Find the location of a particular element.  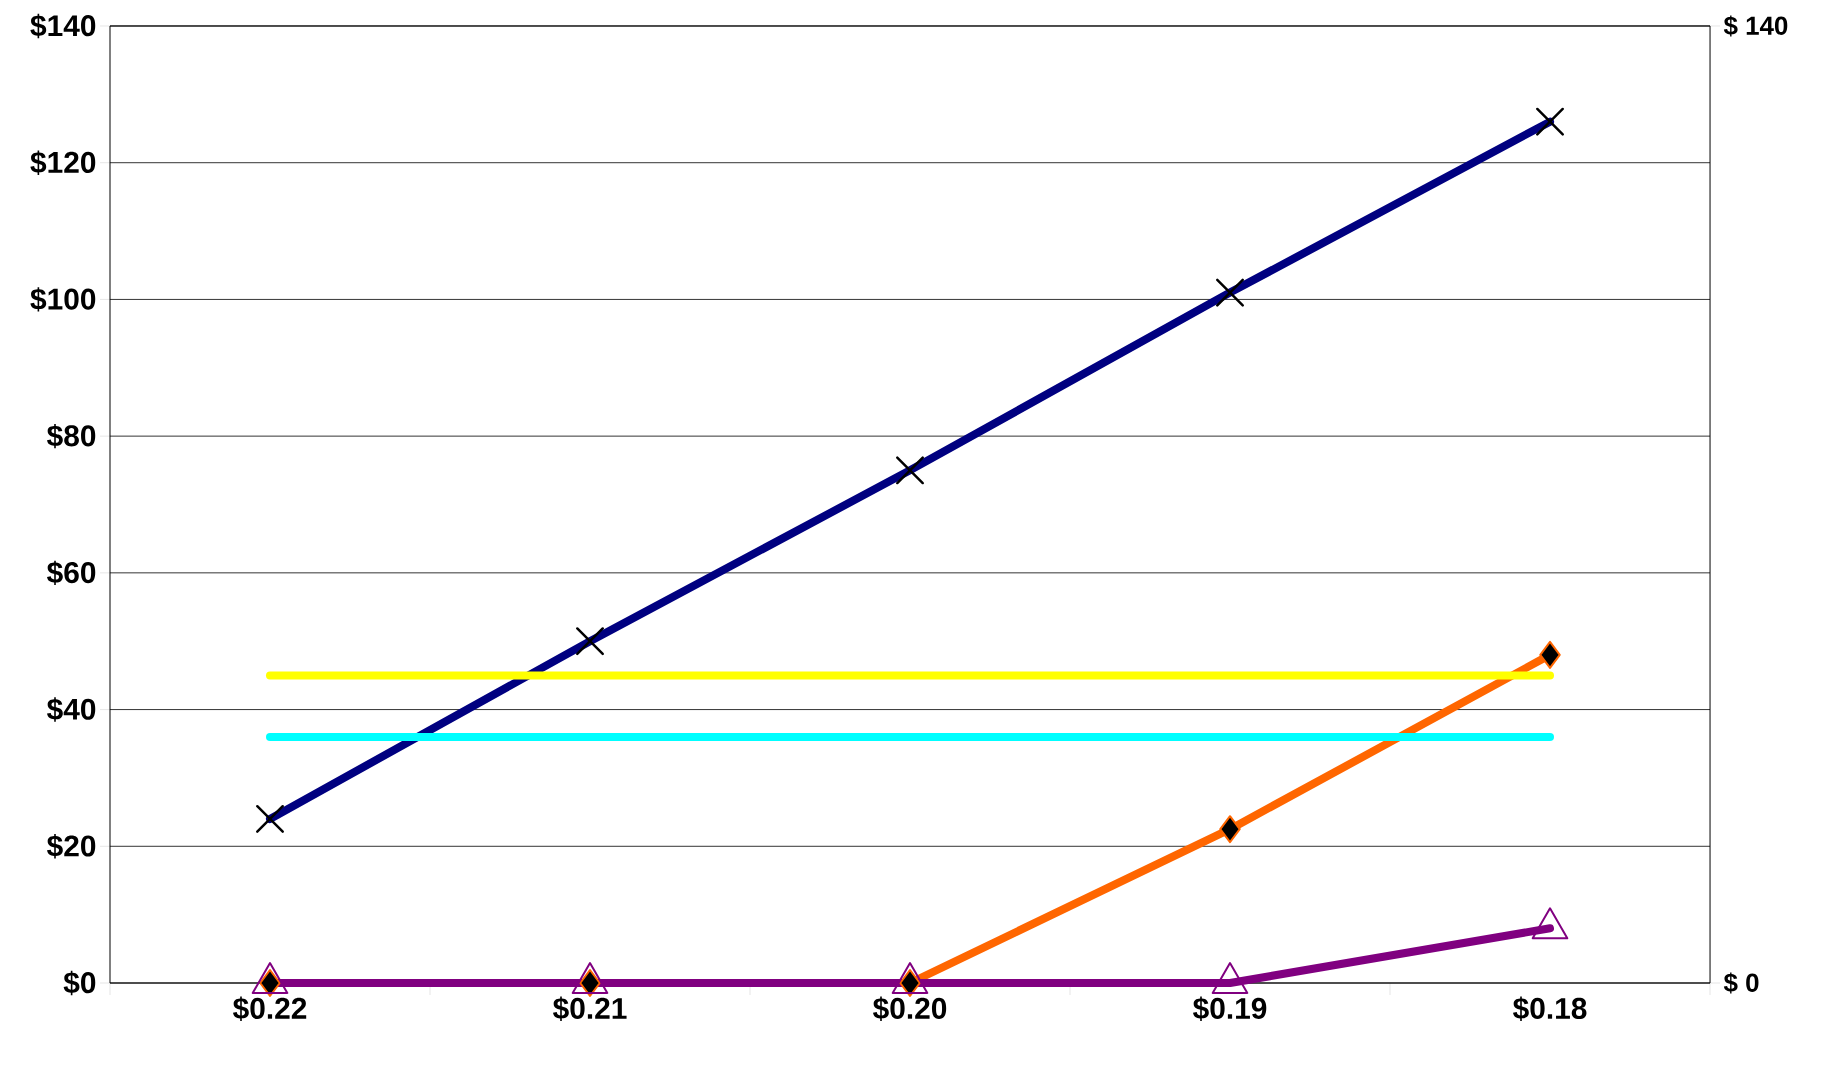

y-tick-label: $80 is located at coordinates (71, 436).